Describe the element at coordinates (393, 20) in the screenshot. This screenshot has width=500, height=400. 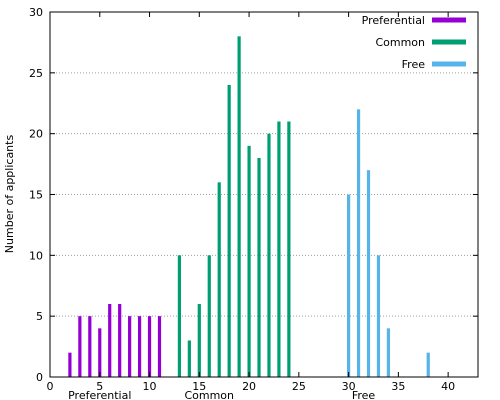
I see `legend-label-preferential: Preferential` at that location.